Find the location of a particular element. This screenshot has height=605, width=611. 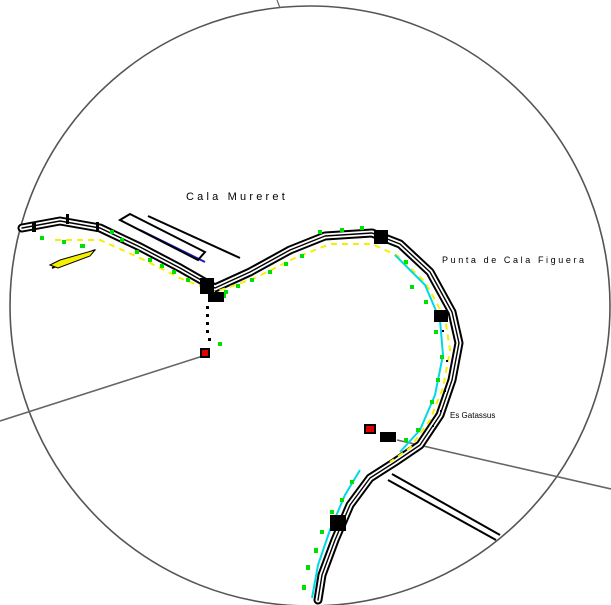

sand-patch is located at coordinates (72, 259).